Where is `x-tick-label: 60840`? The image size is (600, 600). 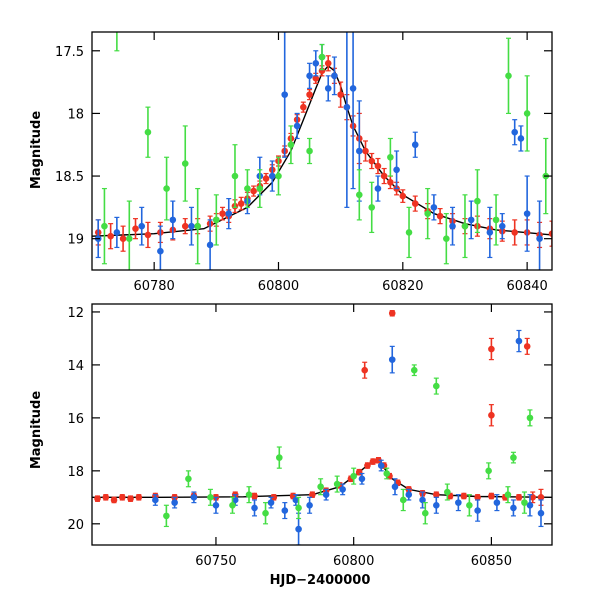 x-tick-label: 60840 is located at coordinates (526, 286).